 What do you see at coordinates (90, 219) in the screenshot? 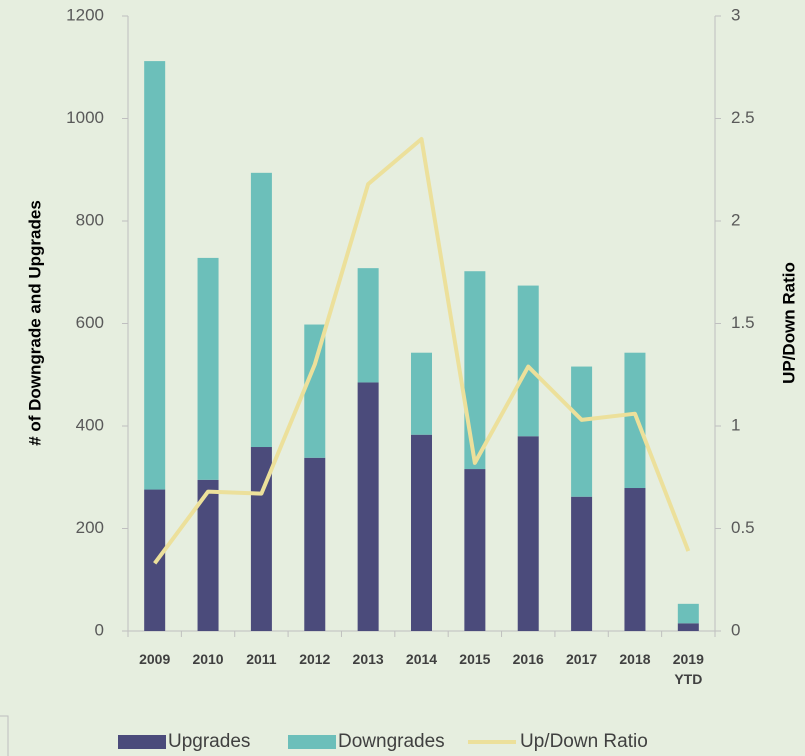
I see `y-tick-label: 800` at bounding box center [90, 219].